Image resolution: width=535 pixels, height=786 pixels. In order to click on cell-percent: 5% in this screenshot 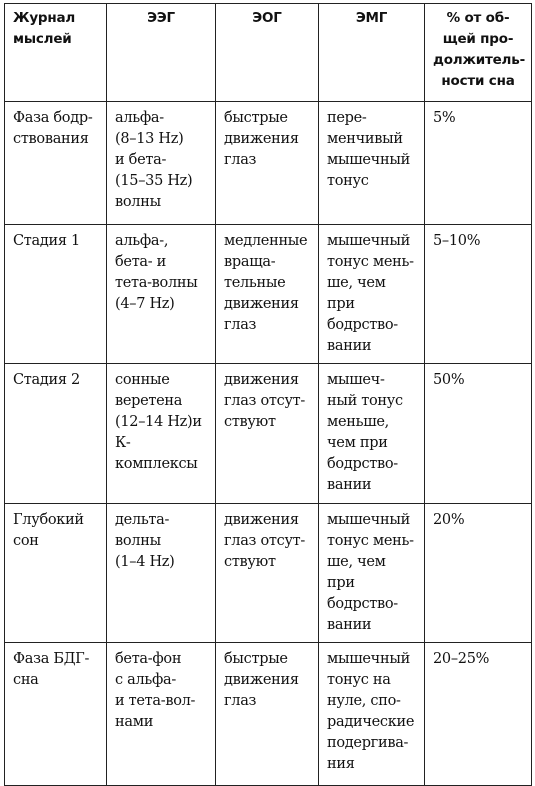, I will do `click(478, 163)`.